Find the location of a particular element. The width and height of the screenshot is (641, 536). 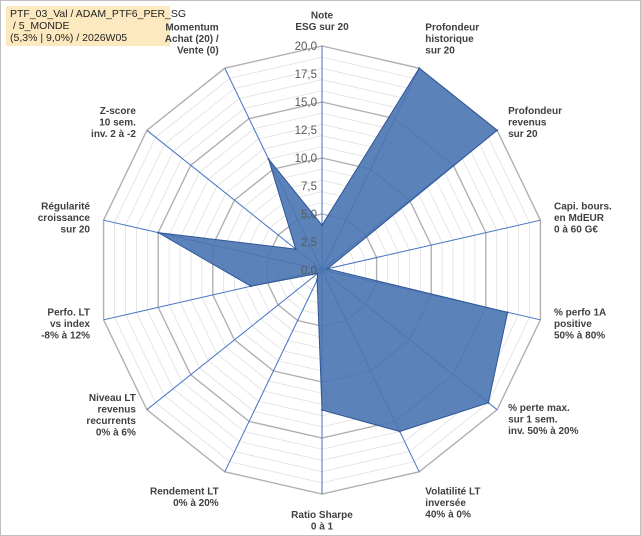

axis-label: Perfo. LT vs index -8% à 12% is located at coordinates (65, 325).